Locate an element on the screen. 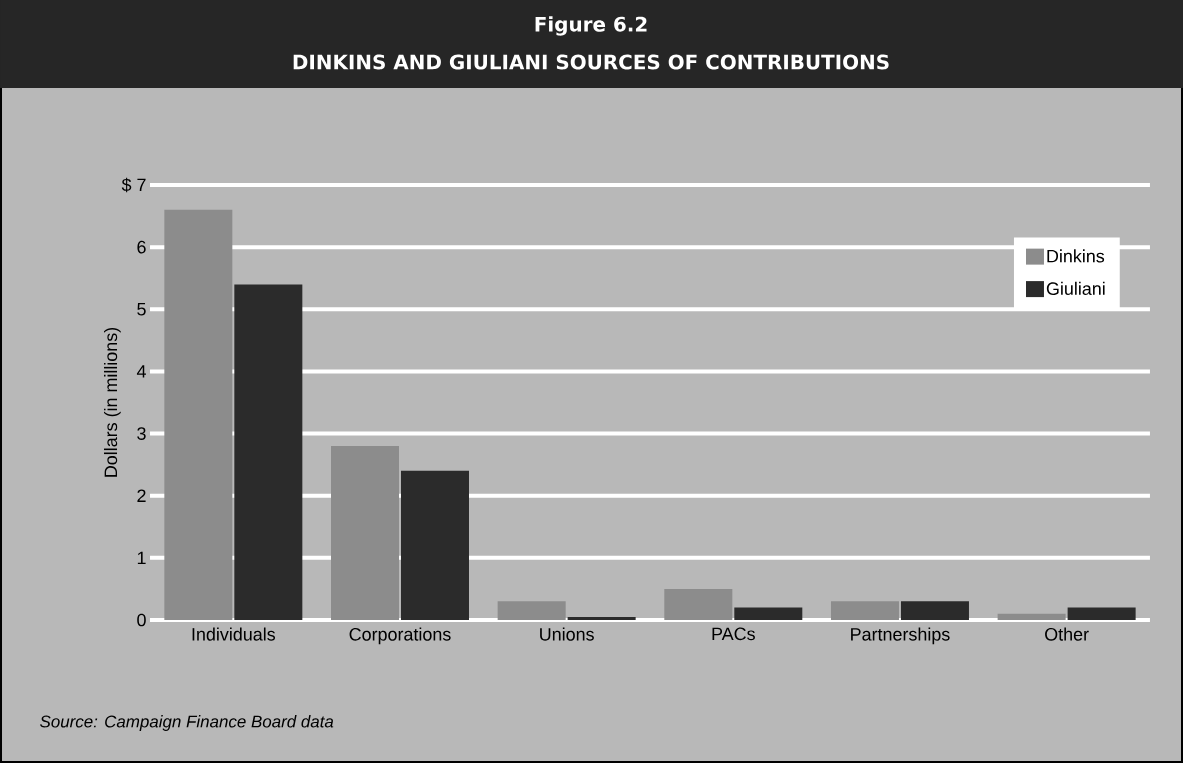 The image size is (1183, 763). legend-label: Dinkins is located at coordinates (1076, 256).